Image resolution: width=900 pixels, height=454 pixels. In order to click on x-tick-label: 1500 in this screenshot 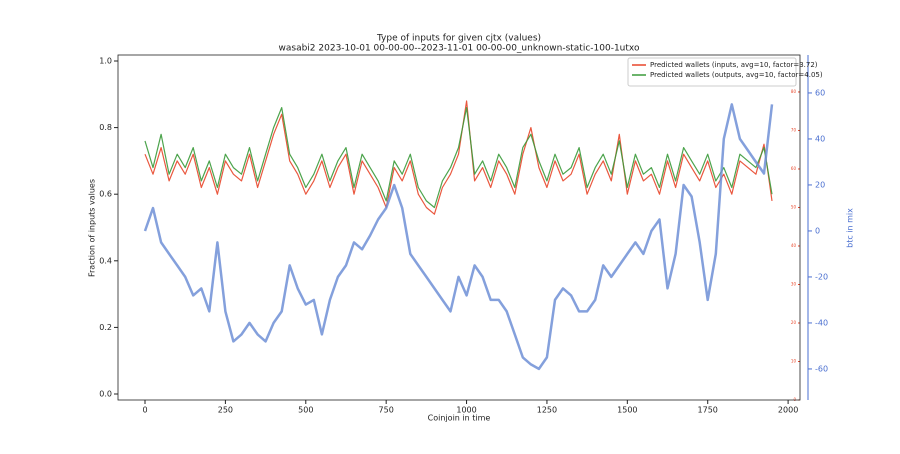, I will do `click(627, 410)`.